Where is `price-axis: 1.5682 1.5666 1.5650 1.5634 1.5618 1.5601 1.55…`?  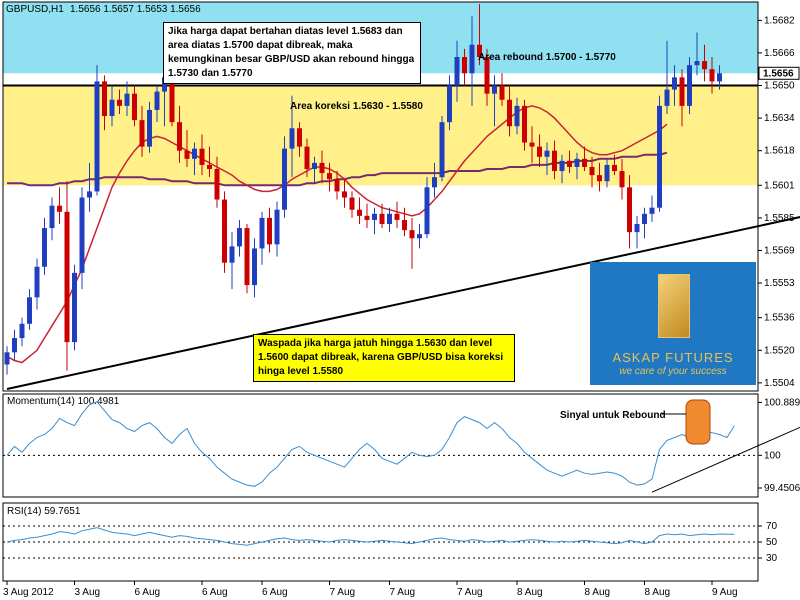 price-axis: 1.5682 1.5666 1.5650 1.5634 1.5618 1.5601 1.55… is located at coordinates (779, 202).